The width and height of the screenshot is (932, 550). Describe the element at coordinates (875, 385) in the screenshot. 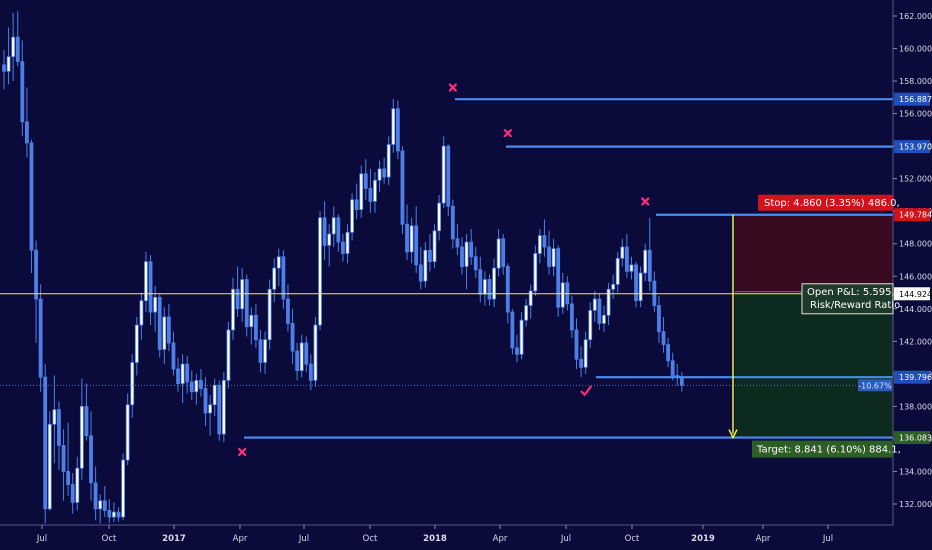

I see `percent-tag-bg` at that location.